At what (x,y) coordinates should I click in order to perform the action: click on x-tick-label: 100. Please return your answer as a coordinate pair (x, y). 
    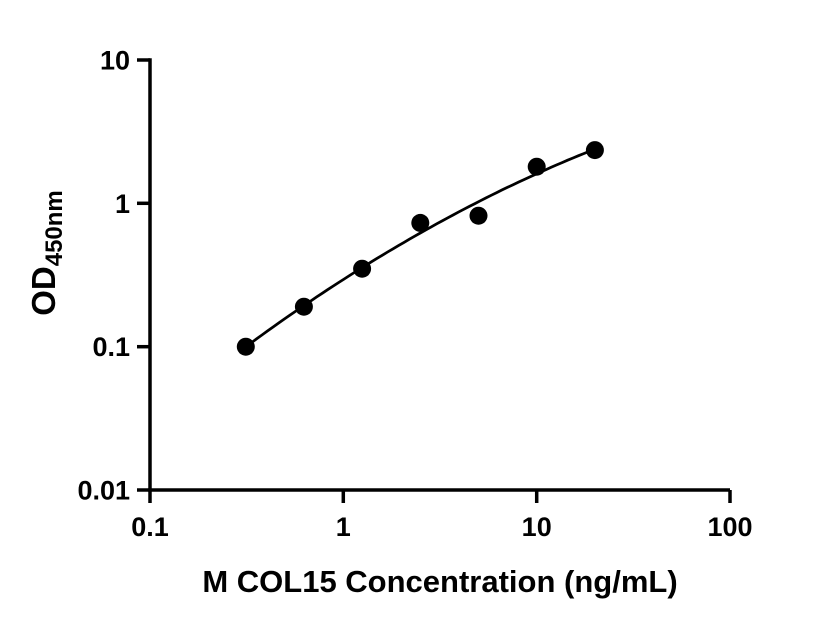
    Looking at the image, I should click on (729, 527).